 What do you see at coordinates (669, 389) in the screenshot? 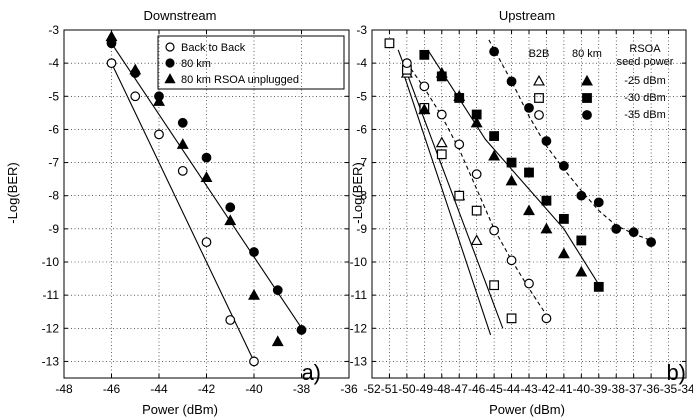
I see `upstream-x-tick-label: -35` at bounding box center [669, 389].